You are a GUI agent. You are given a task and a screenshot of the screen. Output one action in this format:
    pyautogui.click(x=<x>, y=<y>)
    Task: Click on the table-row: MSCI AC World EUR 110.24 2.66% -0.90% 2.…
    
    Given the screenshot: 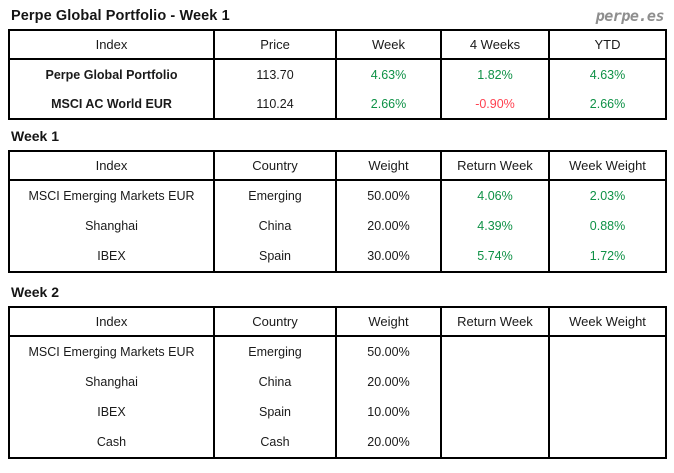 What is the action you would take?
    pyautogui.click(x=337, y=104)
    